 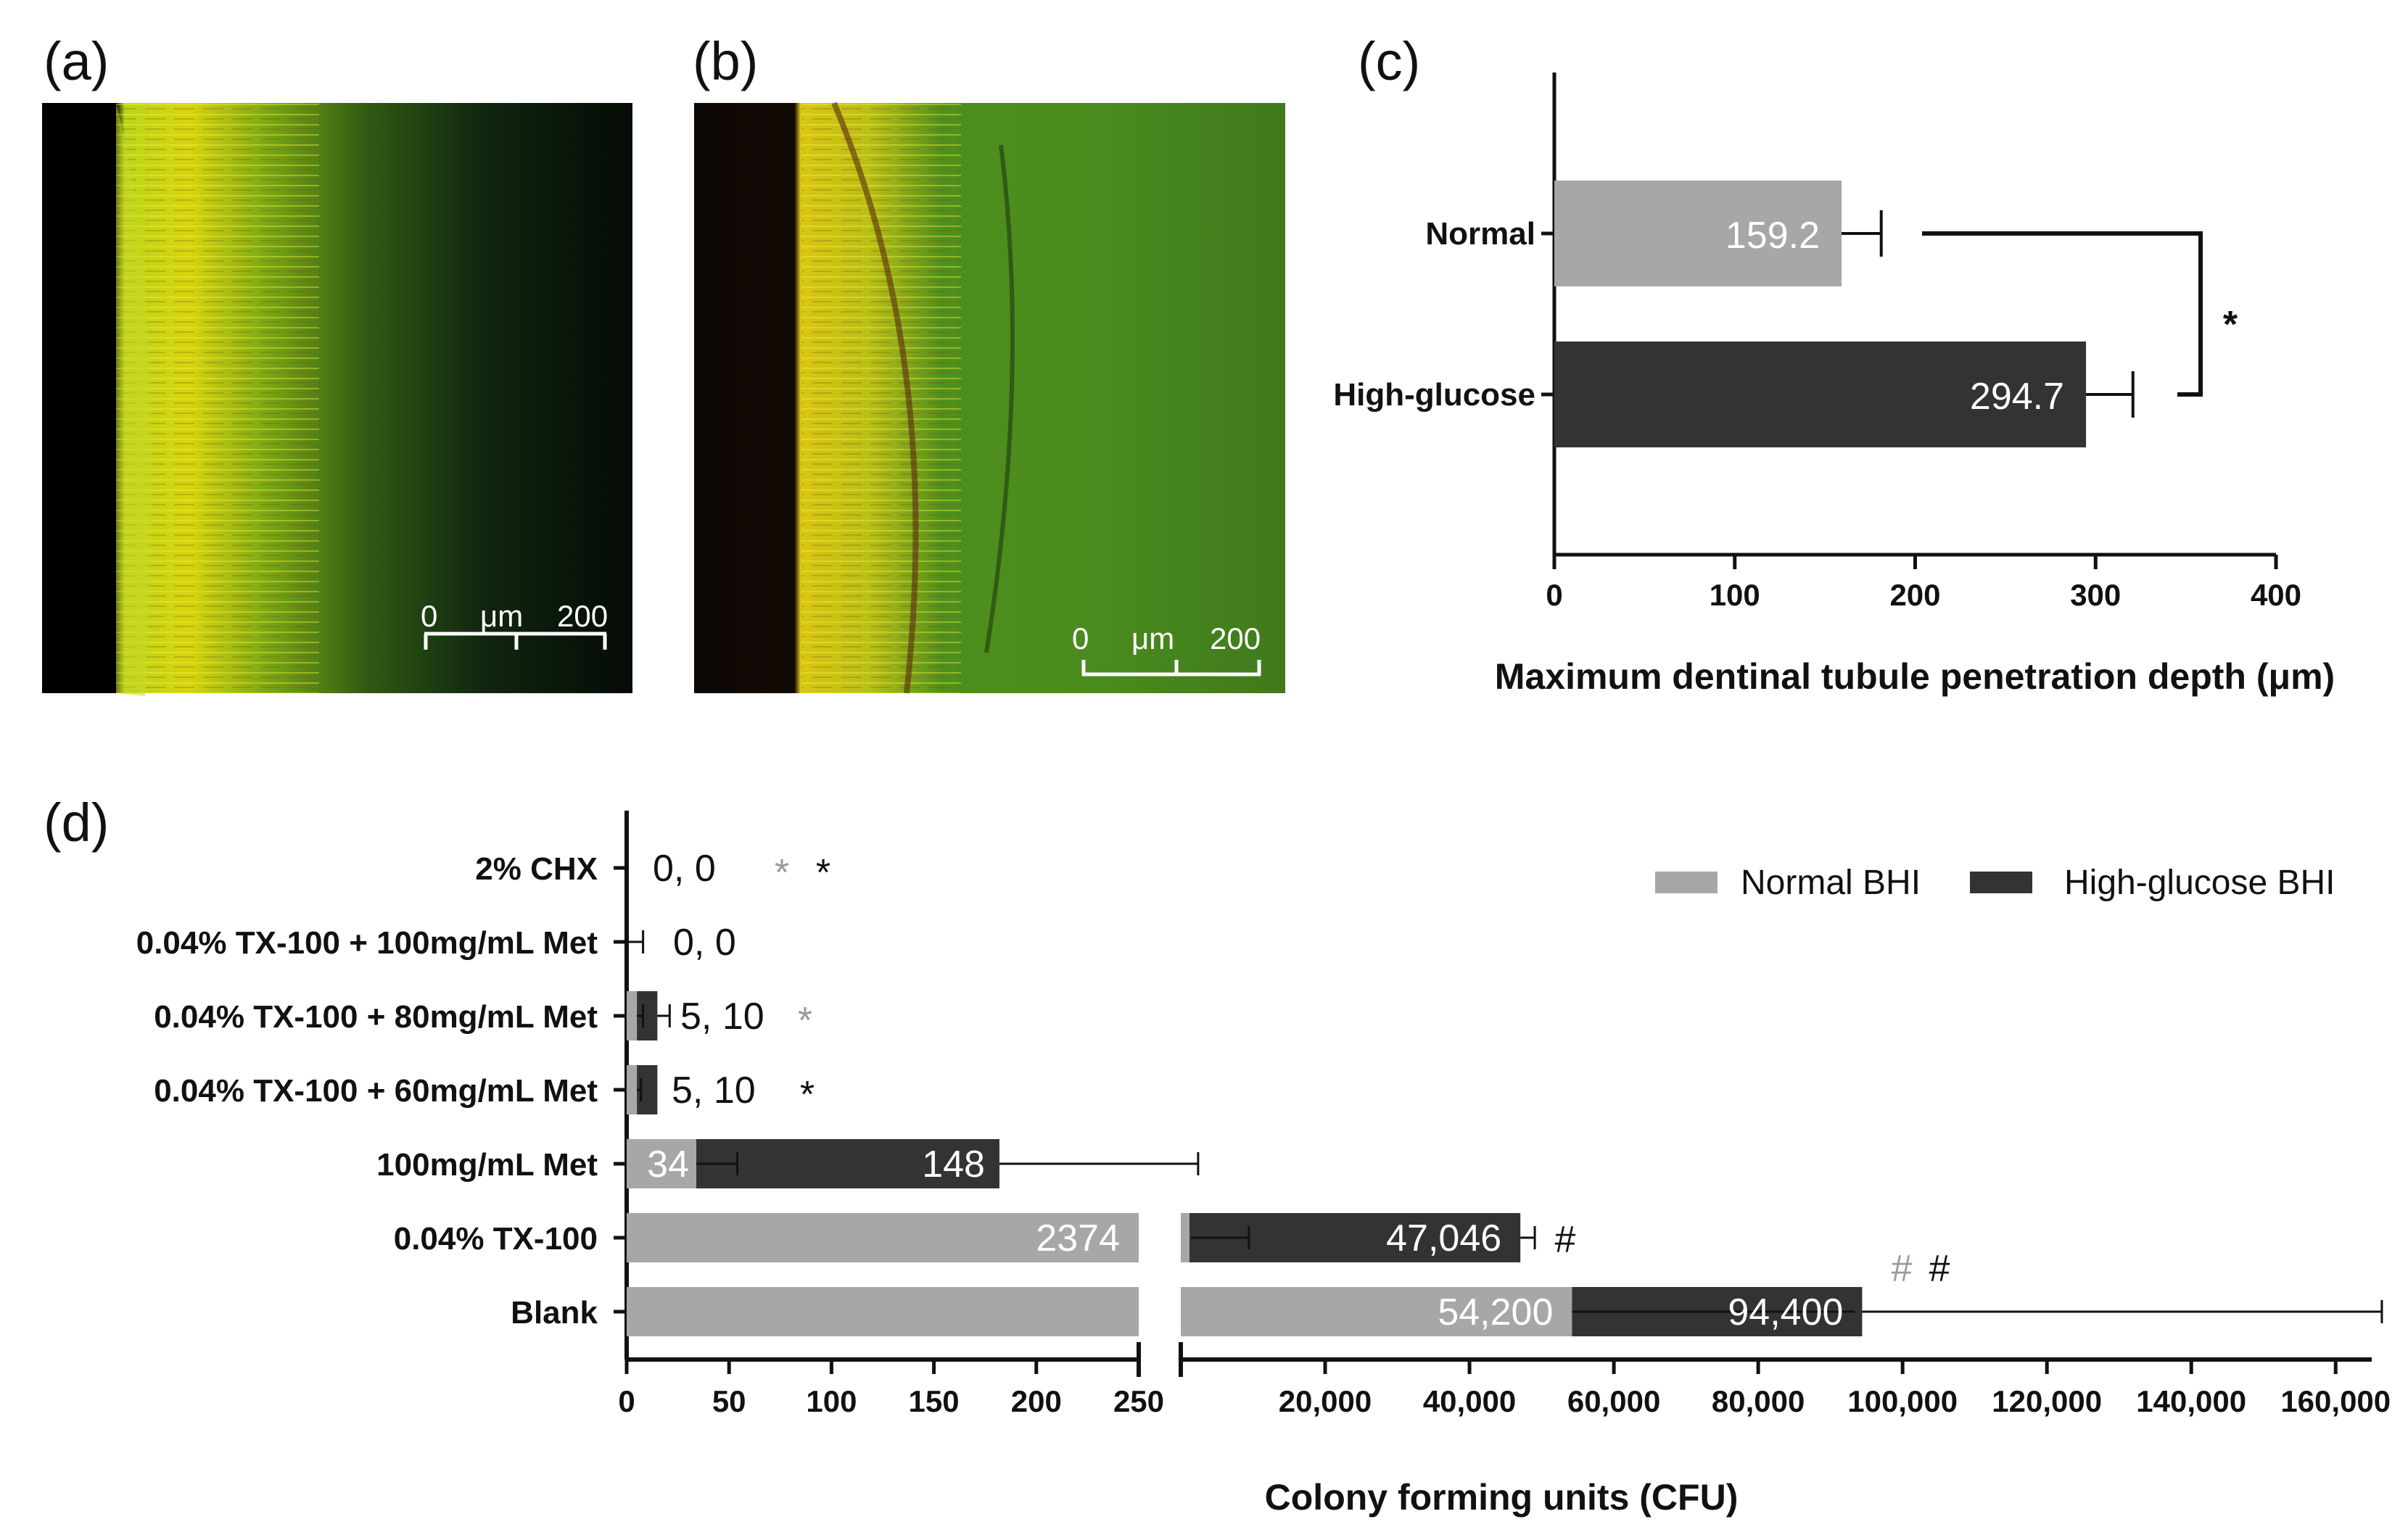 I want to click on c-x-tick-label: 300, so click(x=2095, y=595).